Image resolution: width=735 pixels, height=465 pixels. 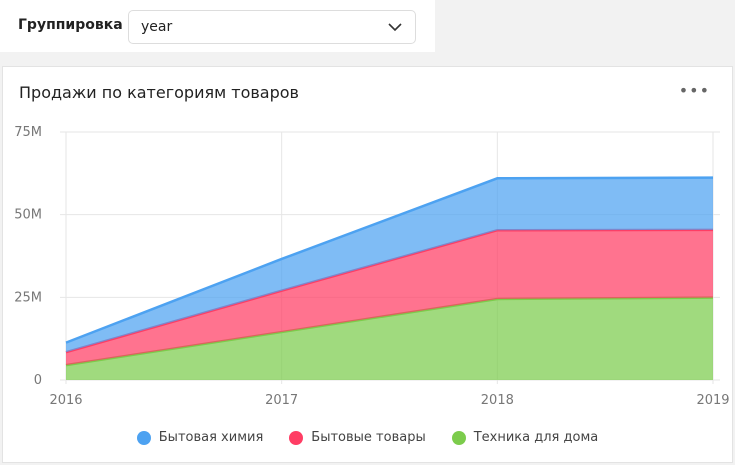 What do you see at coordinates (536, 437) in the screenshot?
I see `legend-label: Техника для дома` at bounding box center [536, 437].